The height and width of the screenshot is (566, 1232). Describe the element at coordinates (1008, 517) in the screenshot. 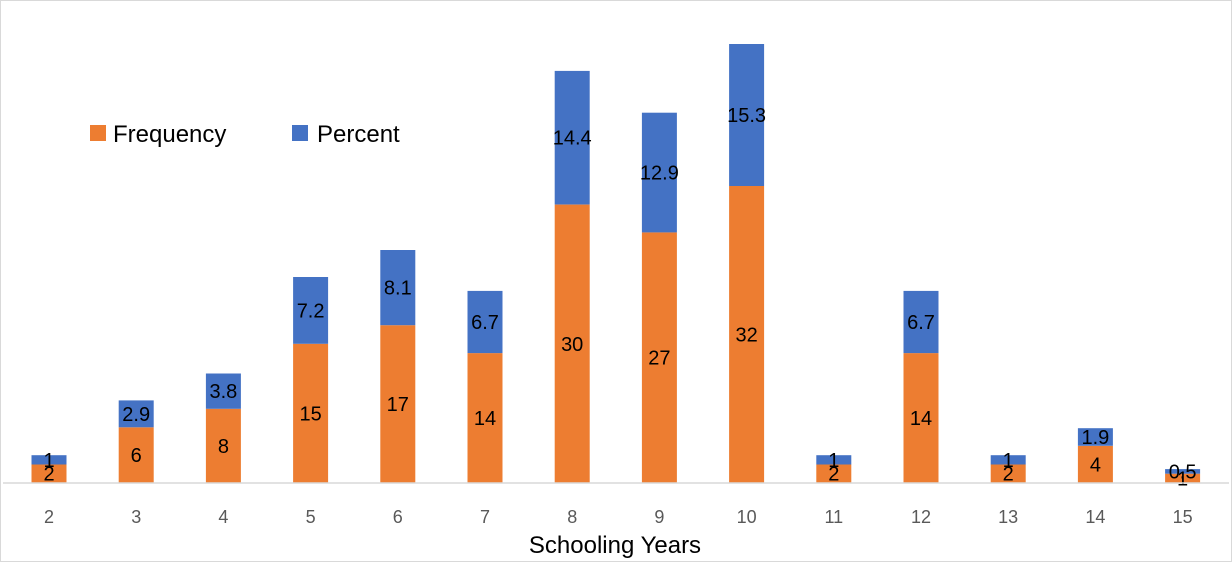

I see `x-tick-label-13: 13` at that location.